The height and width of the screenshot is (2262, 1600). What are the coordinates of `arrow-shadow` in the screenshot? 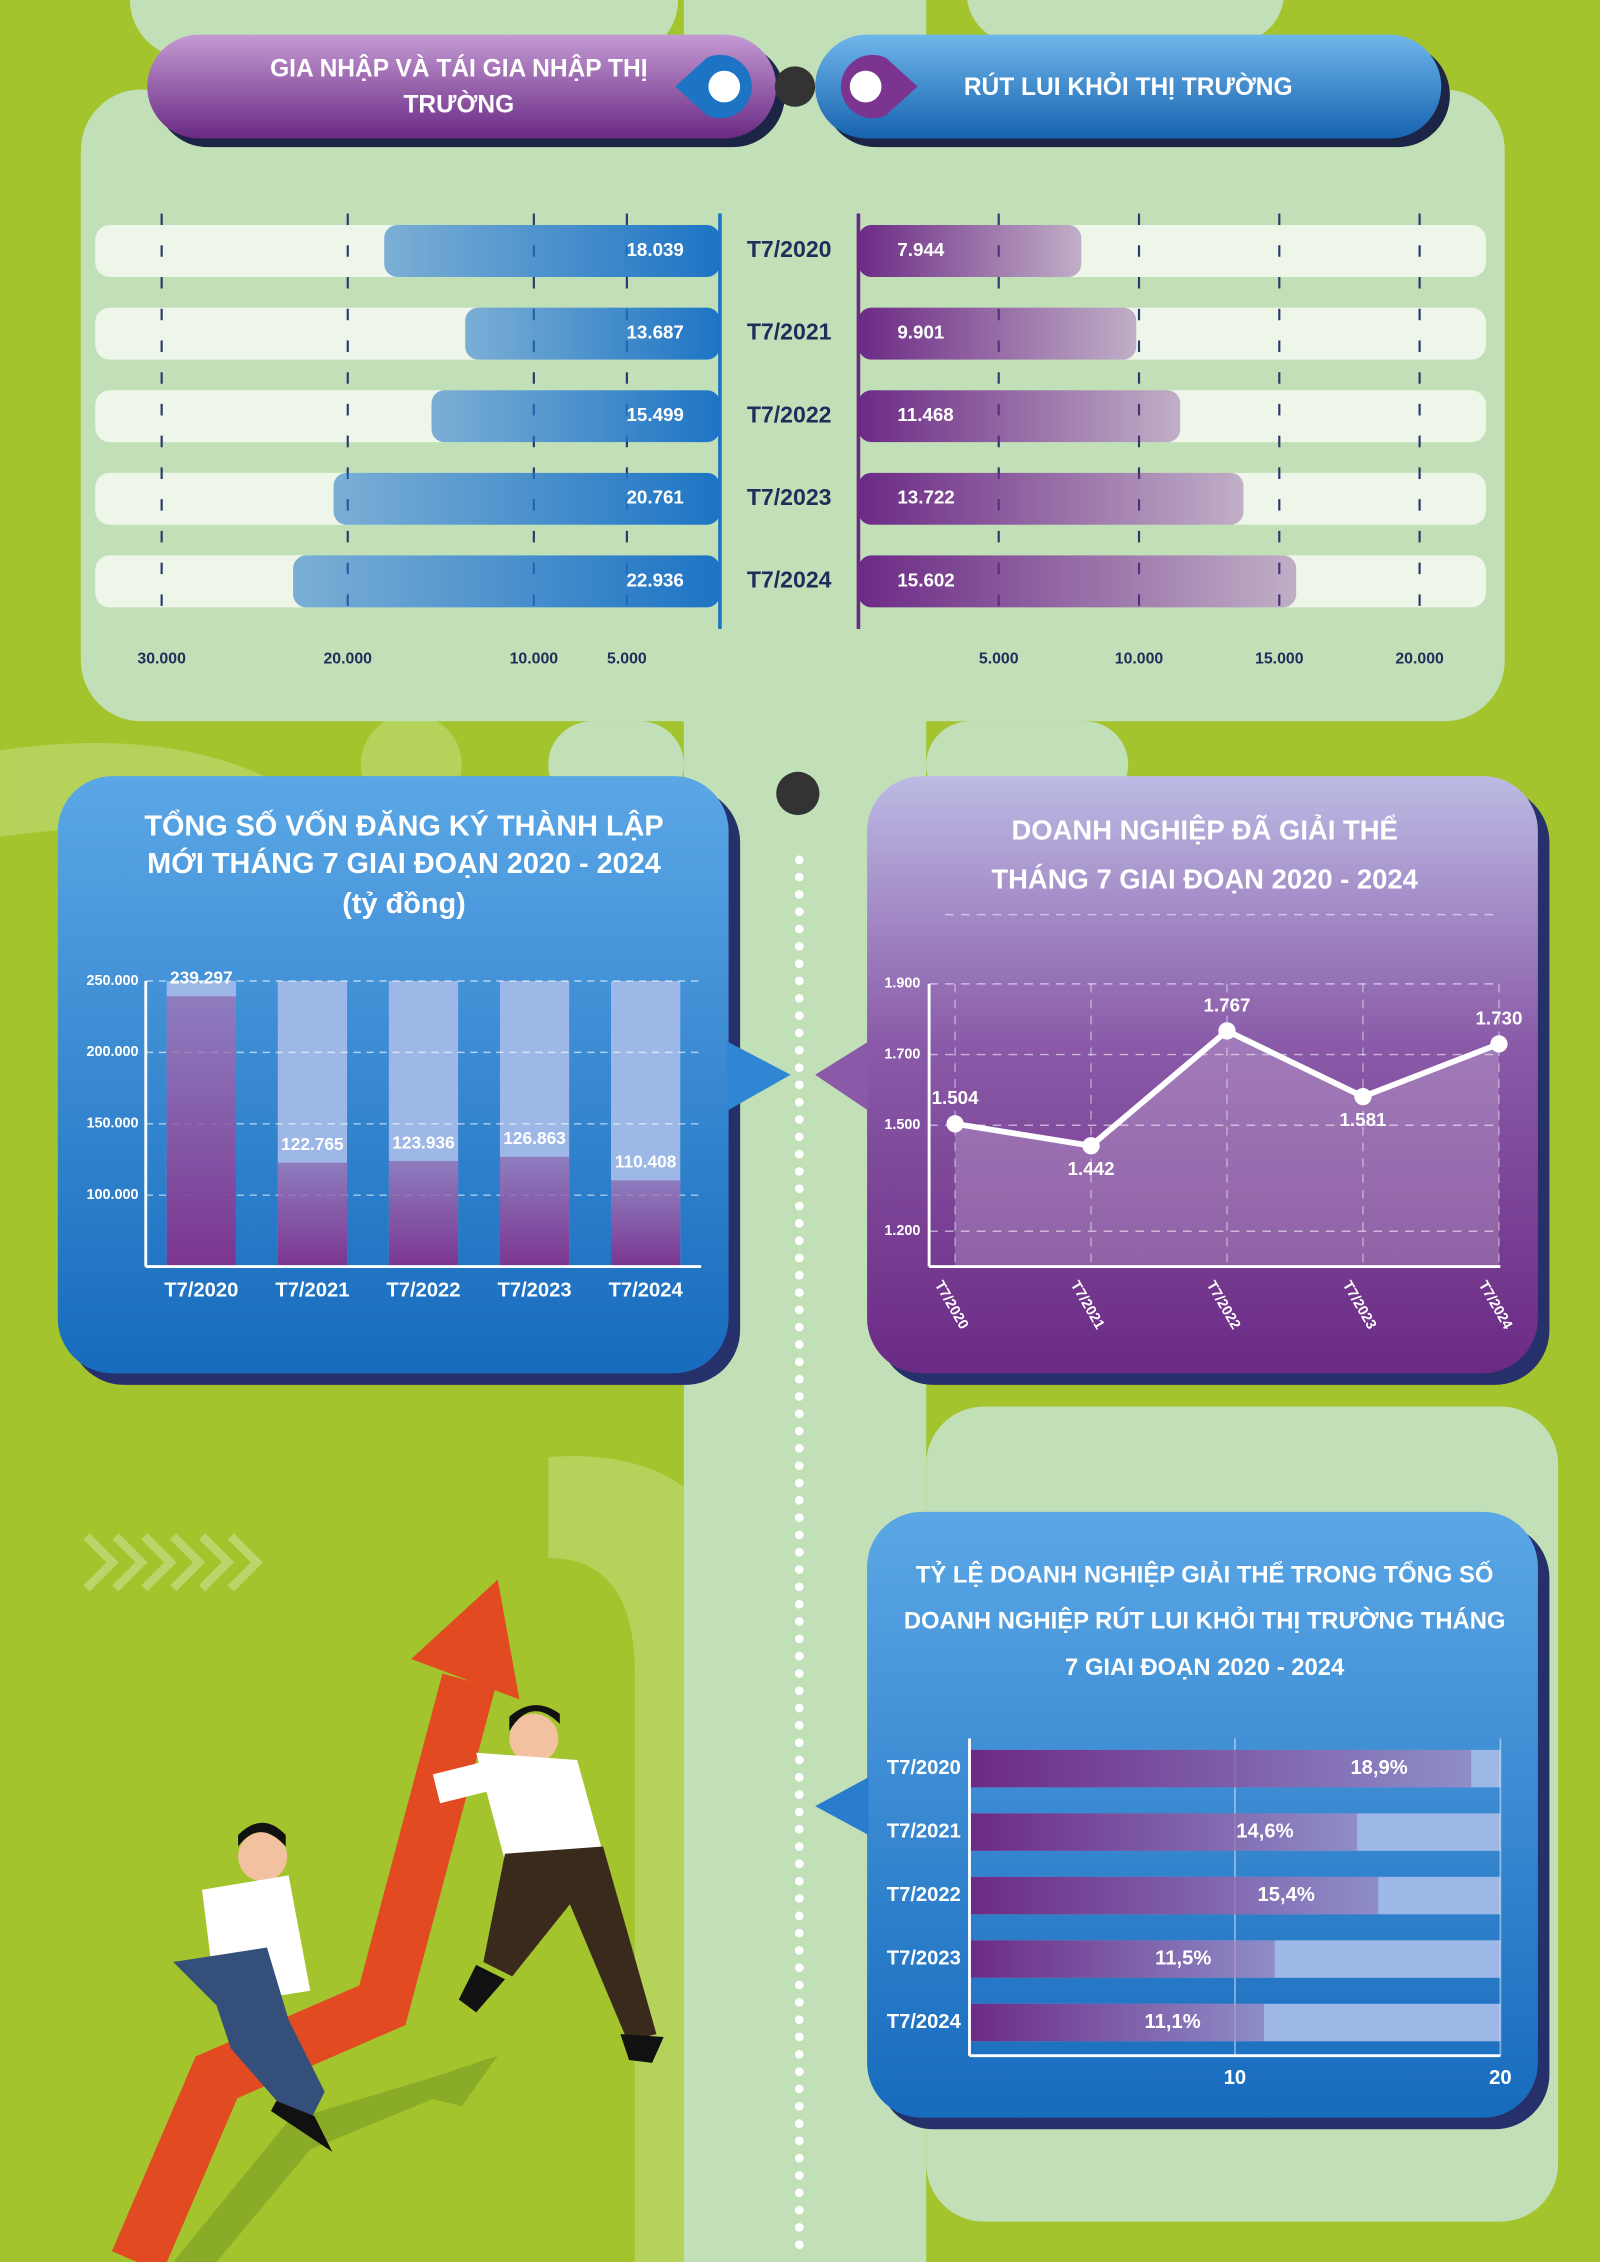 It's located at (335, 2158).